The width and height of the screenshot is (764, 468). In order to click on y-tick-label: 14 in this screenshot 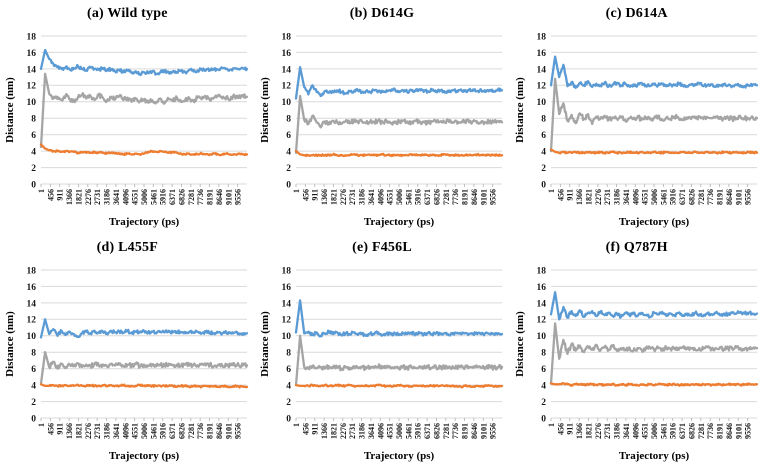, I will do `click(541, 304)`.